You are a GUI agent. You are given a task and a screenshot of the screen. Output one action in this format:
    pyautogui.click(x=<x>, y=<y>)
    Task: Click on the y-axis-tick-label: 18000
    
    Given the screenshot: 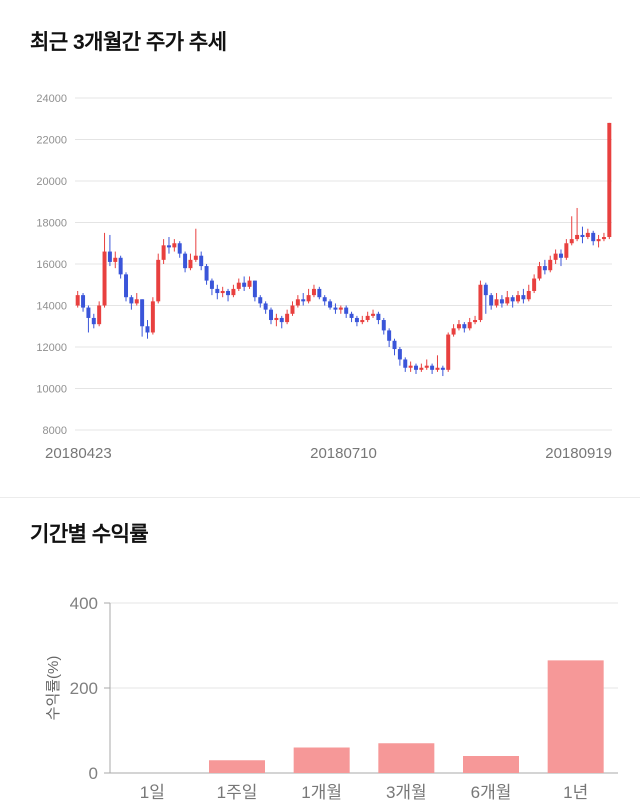 What is the action you would take?
    pyautogui.click(x=51, y=224)
    